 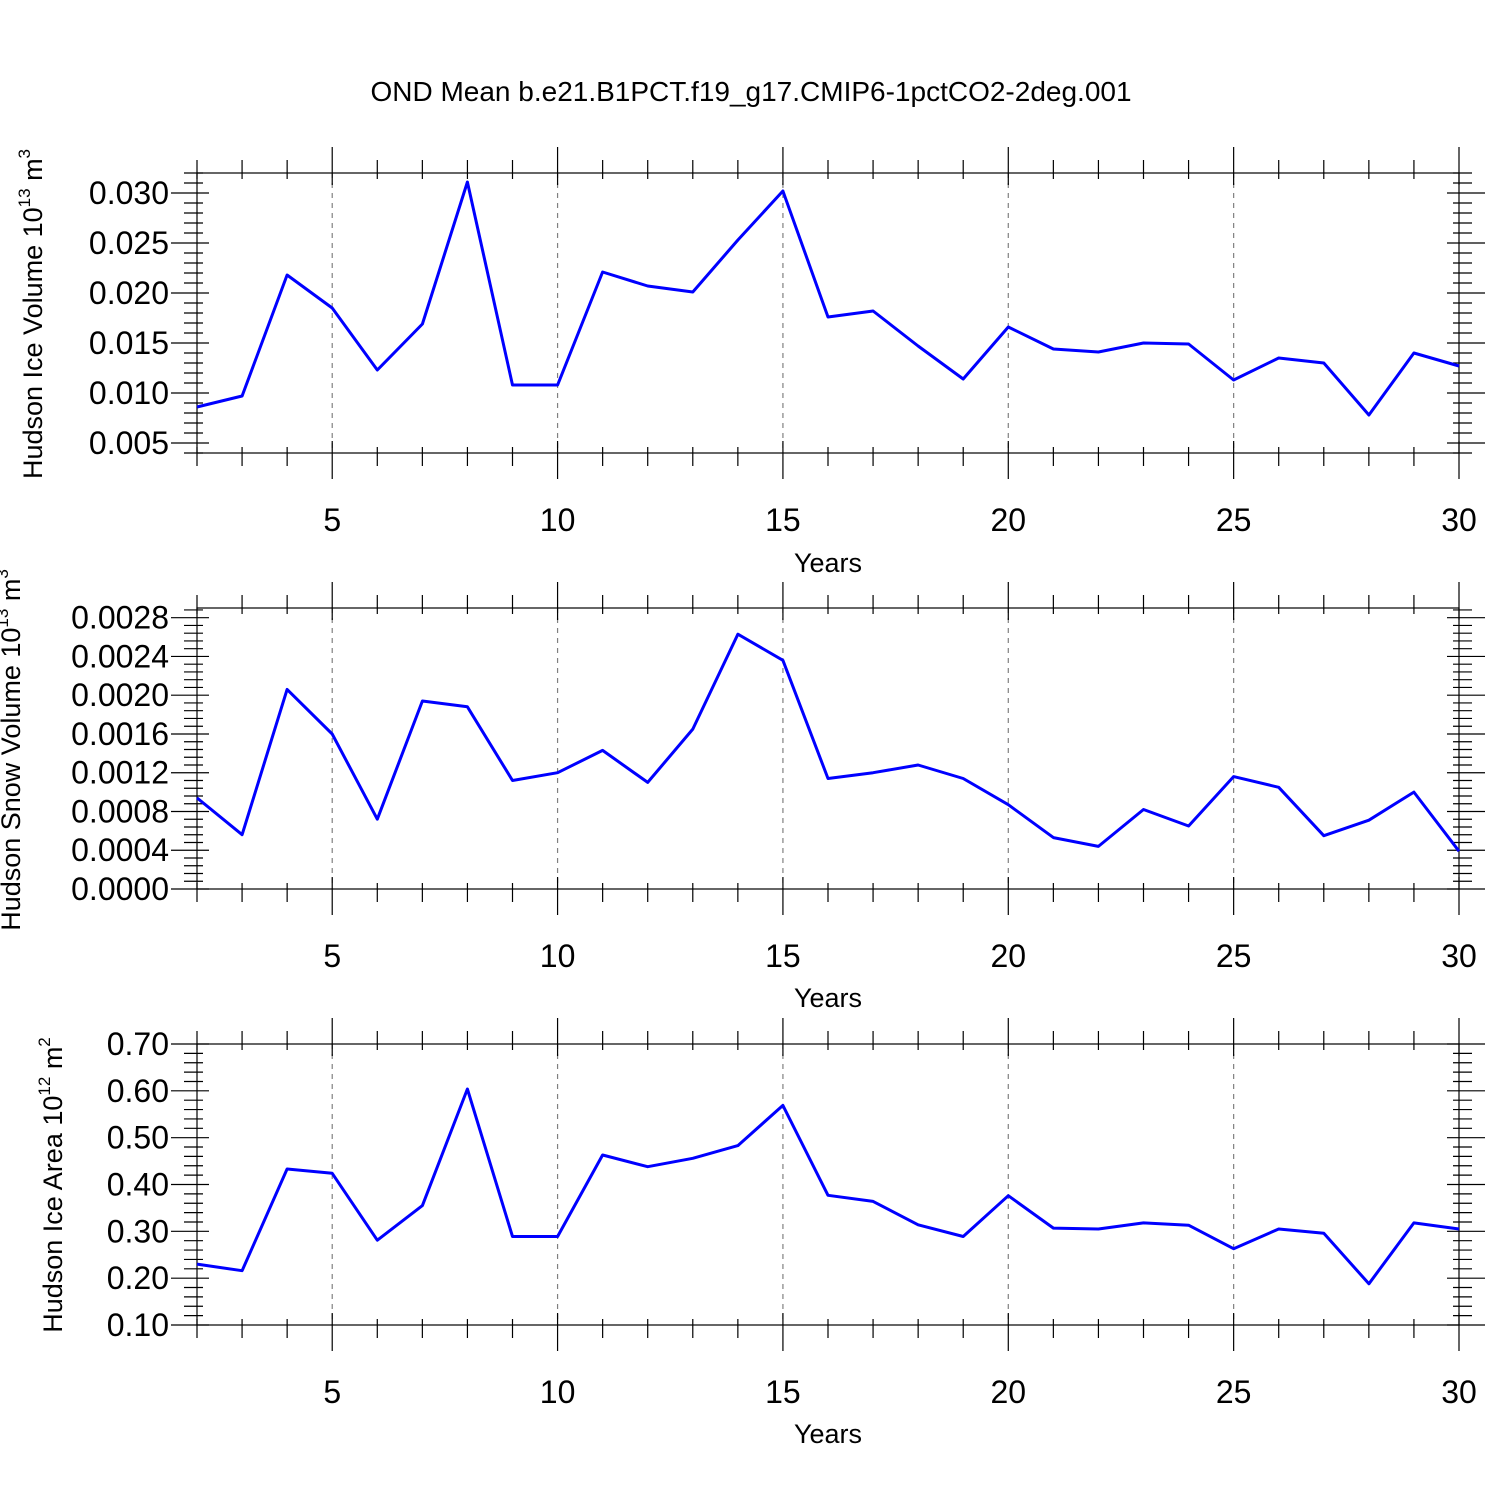 I want to click on panel-ice-area-ylabel: Hudson Ice Area 1012 m2, so click(x=51, y=1185).